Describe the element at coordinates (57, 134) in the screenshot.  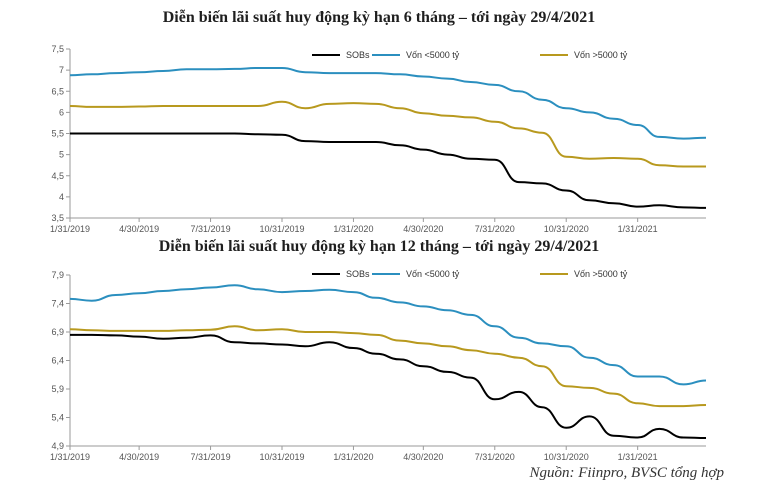
I see `y-tick-label: 5,5` at that location.